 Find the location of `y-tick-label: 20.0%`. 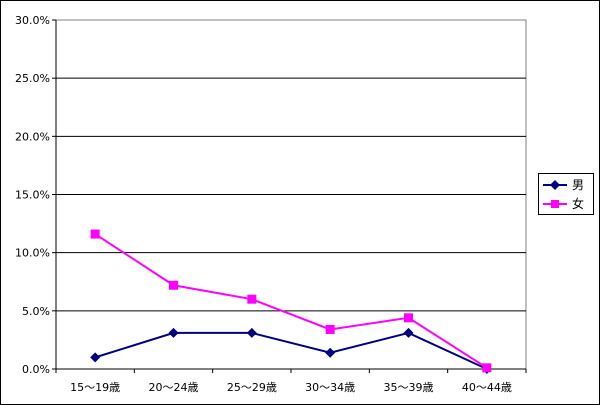

y-tick-label: 20.0% is located at coordinates (32, 136).